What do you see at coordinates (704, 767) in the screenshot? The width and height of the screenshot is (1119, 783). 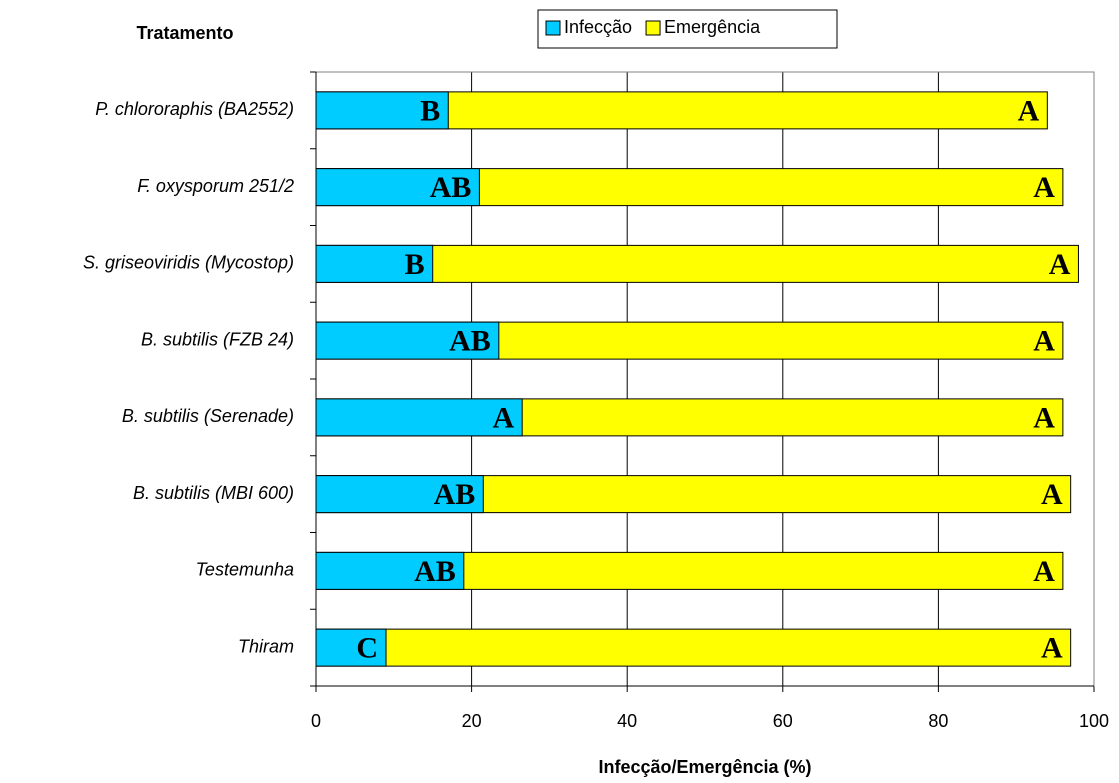 I see `x-axis-title: Infecção/Emergência (%)` at bounding box center [704, 767].